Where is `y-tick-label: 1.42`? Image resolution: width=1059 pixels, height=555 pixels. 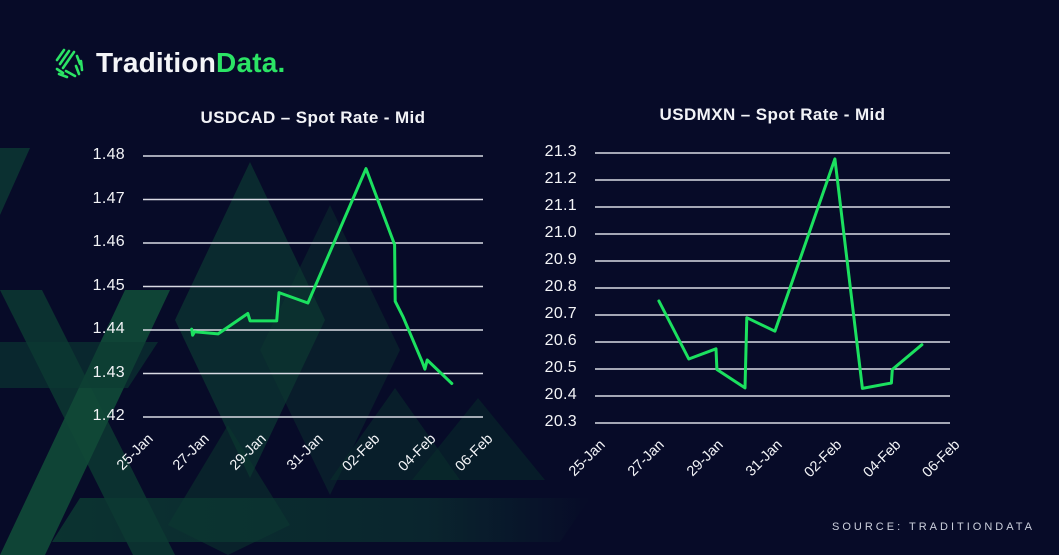
y-tick-label: 1.42 is located at coordinates (108, 415).